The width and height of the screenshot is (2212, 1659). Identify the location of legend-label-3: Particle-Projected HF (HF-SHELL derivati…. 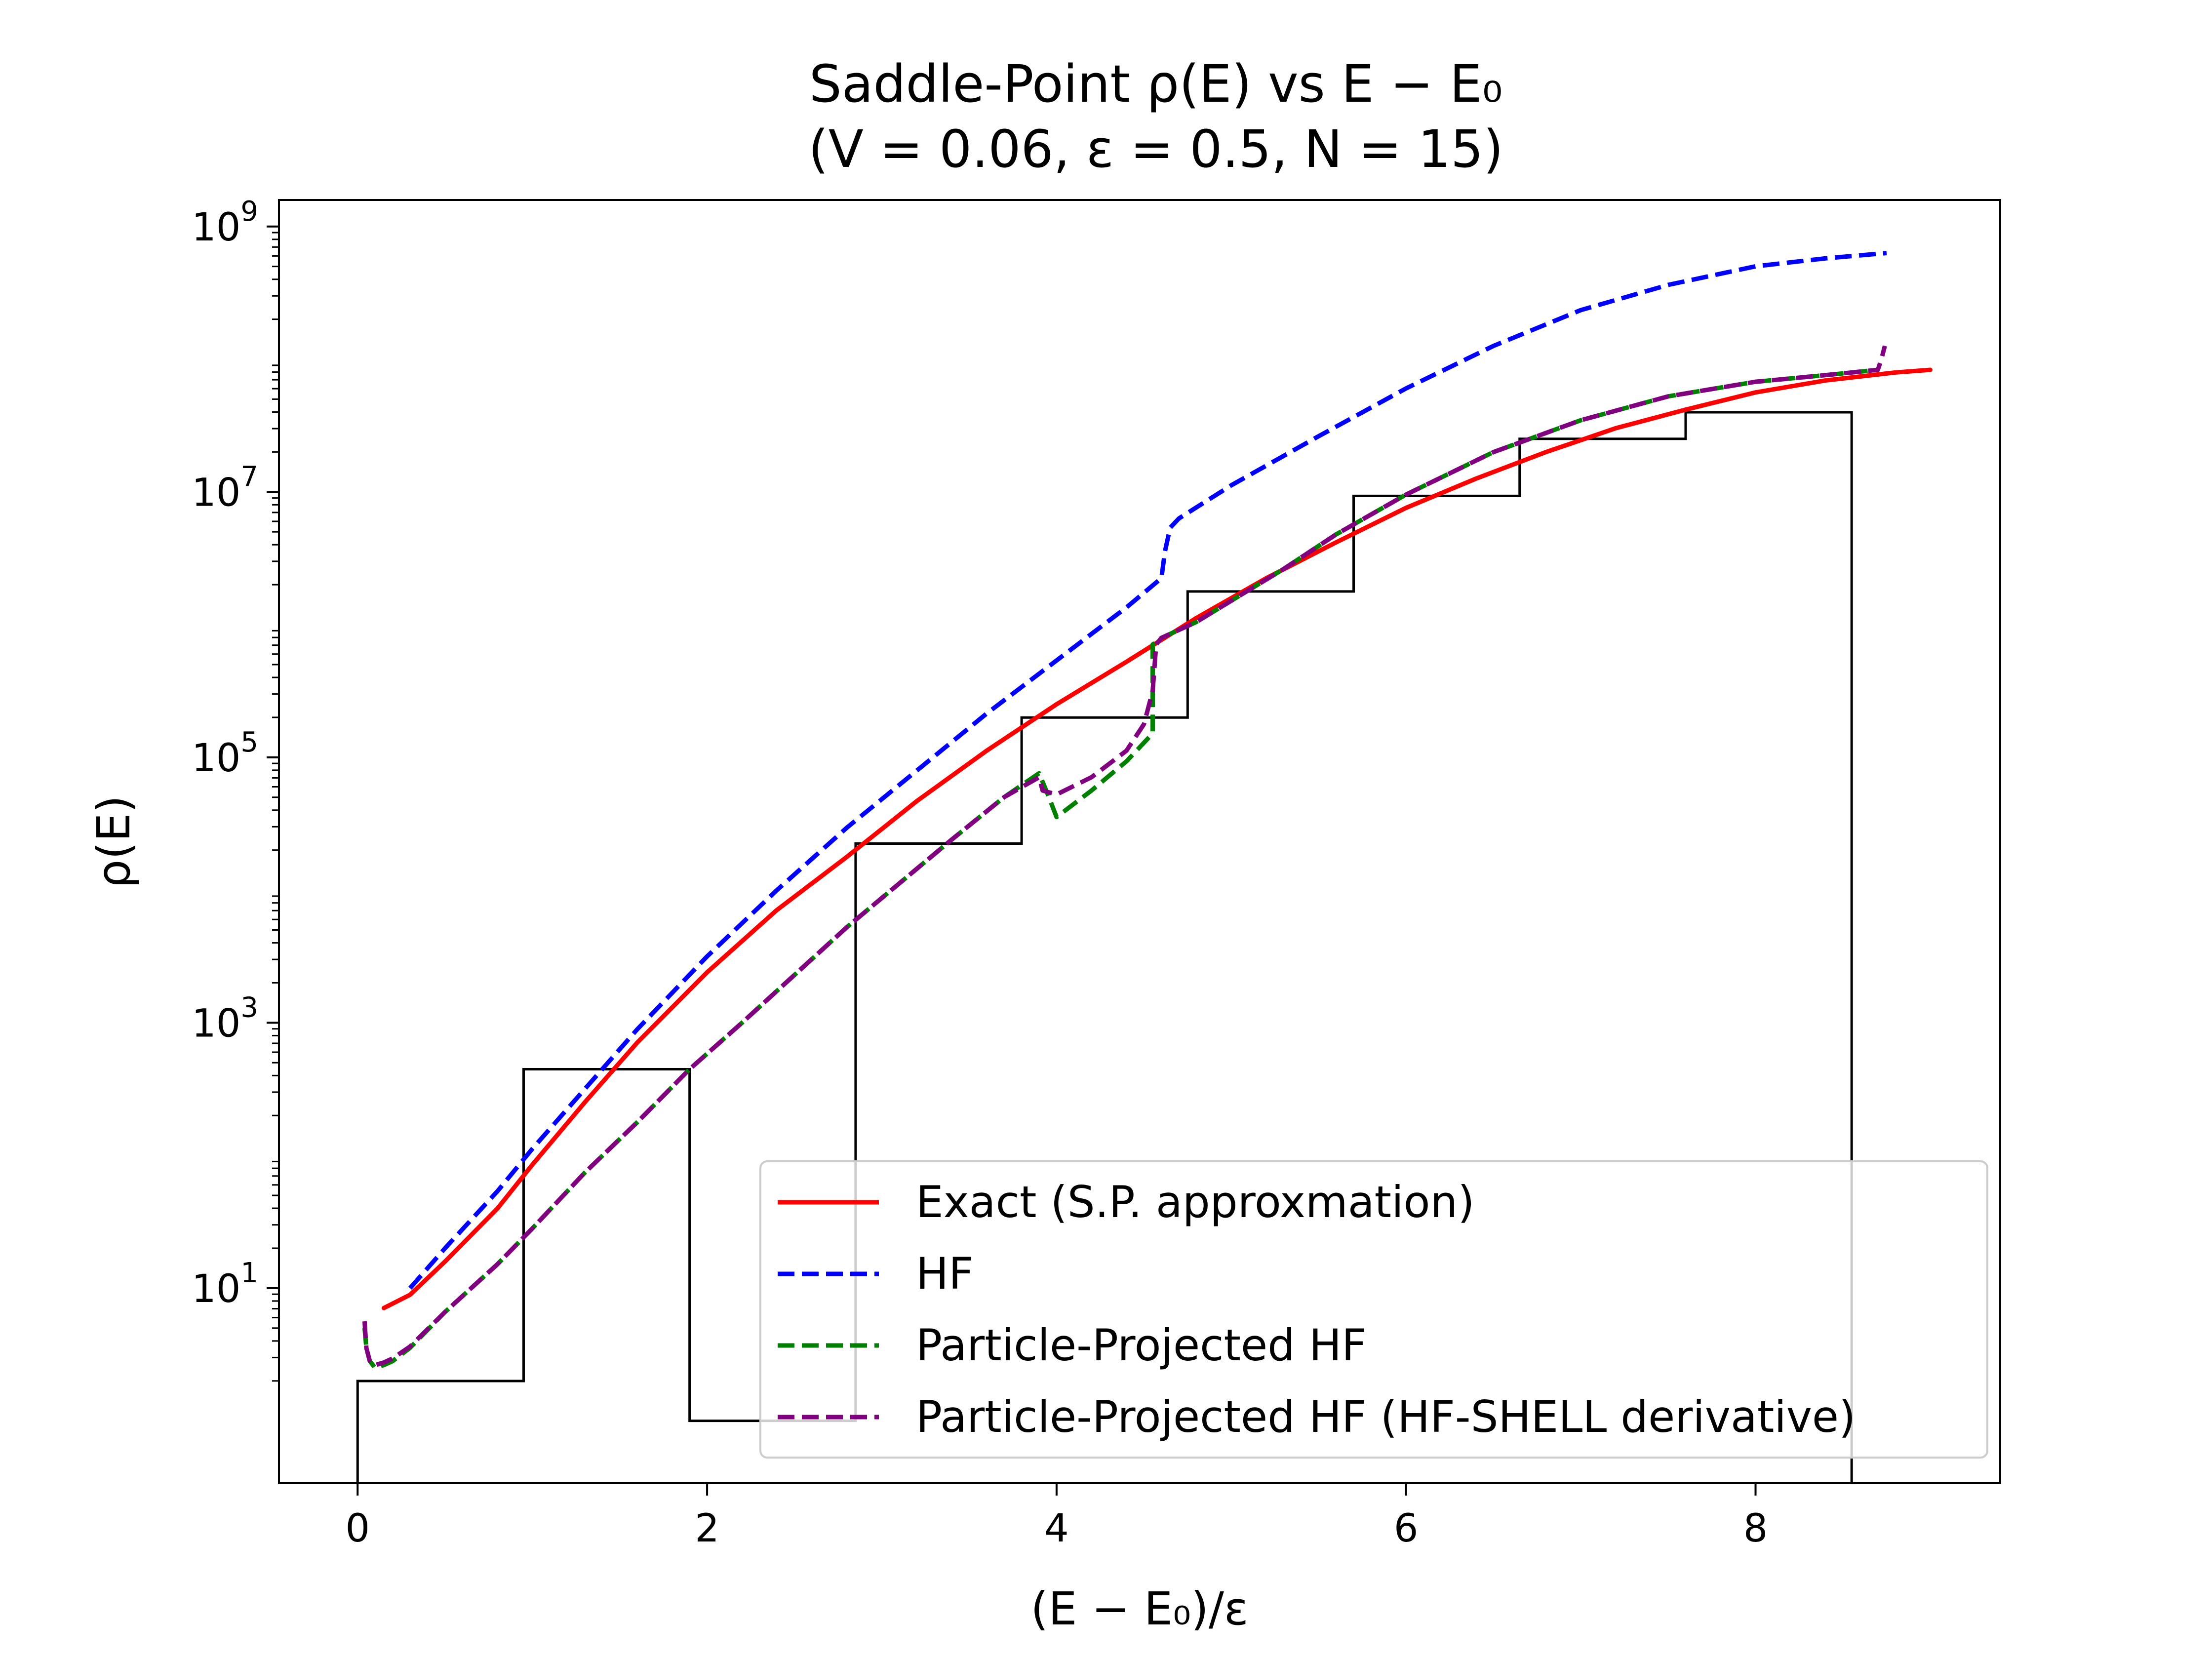
(1386, 1417).